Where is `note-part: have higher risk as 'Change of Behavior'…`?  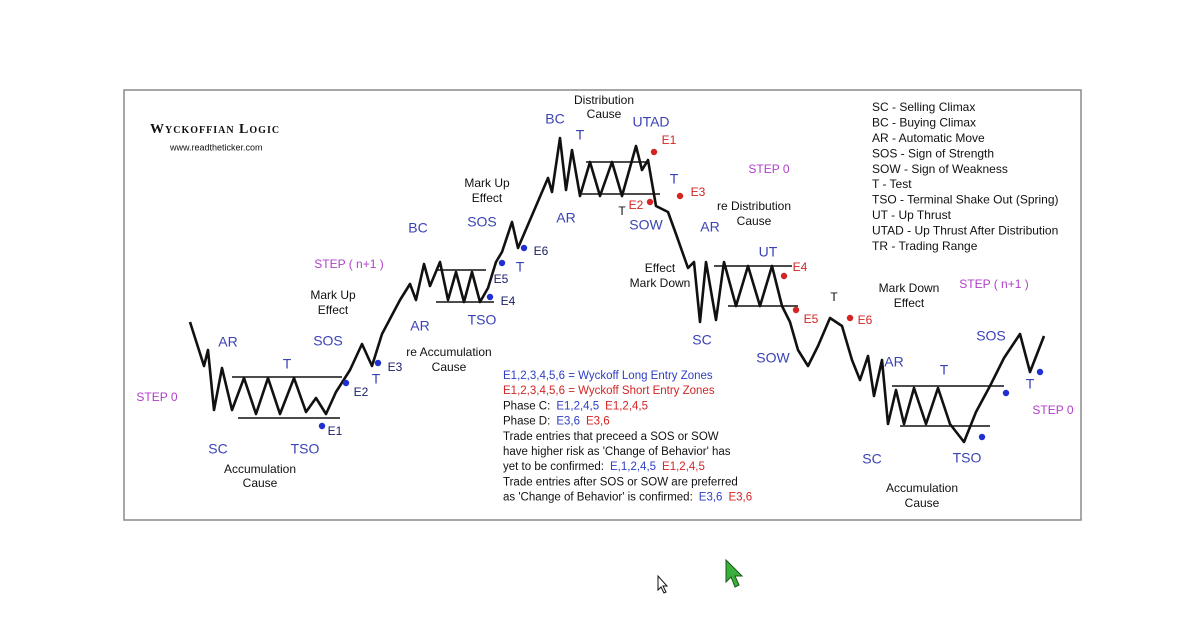
note-part: have higher risk as 'Change of Behavior'… is located at coordinates (617, 452).